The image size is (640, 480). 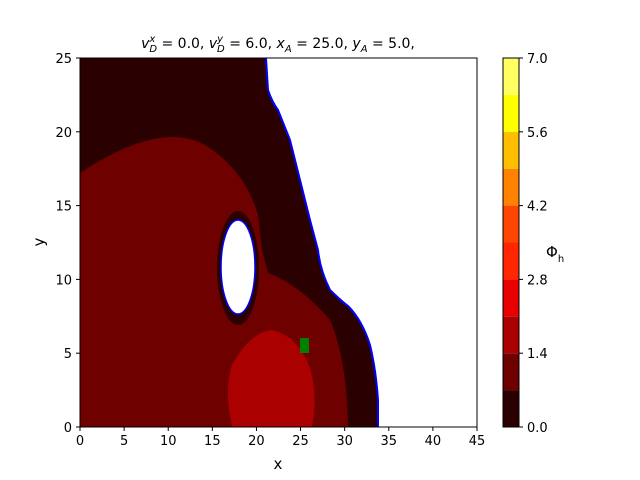 I want to click on title-sup: y, so click(x=220, y=39).